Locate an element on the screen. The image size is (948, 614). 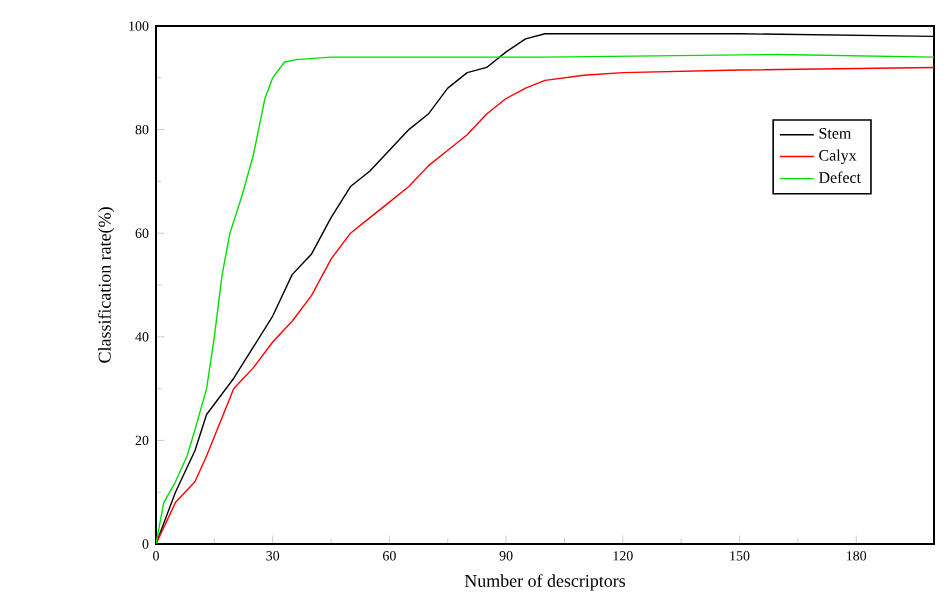
x-axis-title: Number of descriptors is located at coordinates (545, 582).